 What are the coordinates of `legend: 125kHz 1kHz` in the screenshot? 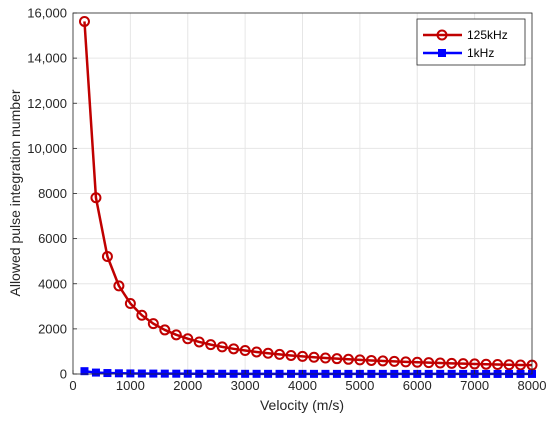 It's located at (471, 42).